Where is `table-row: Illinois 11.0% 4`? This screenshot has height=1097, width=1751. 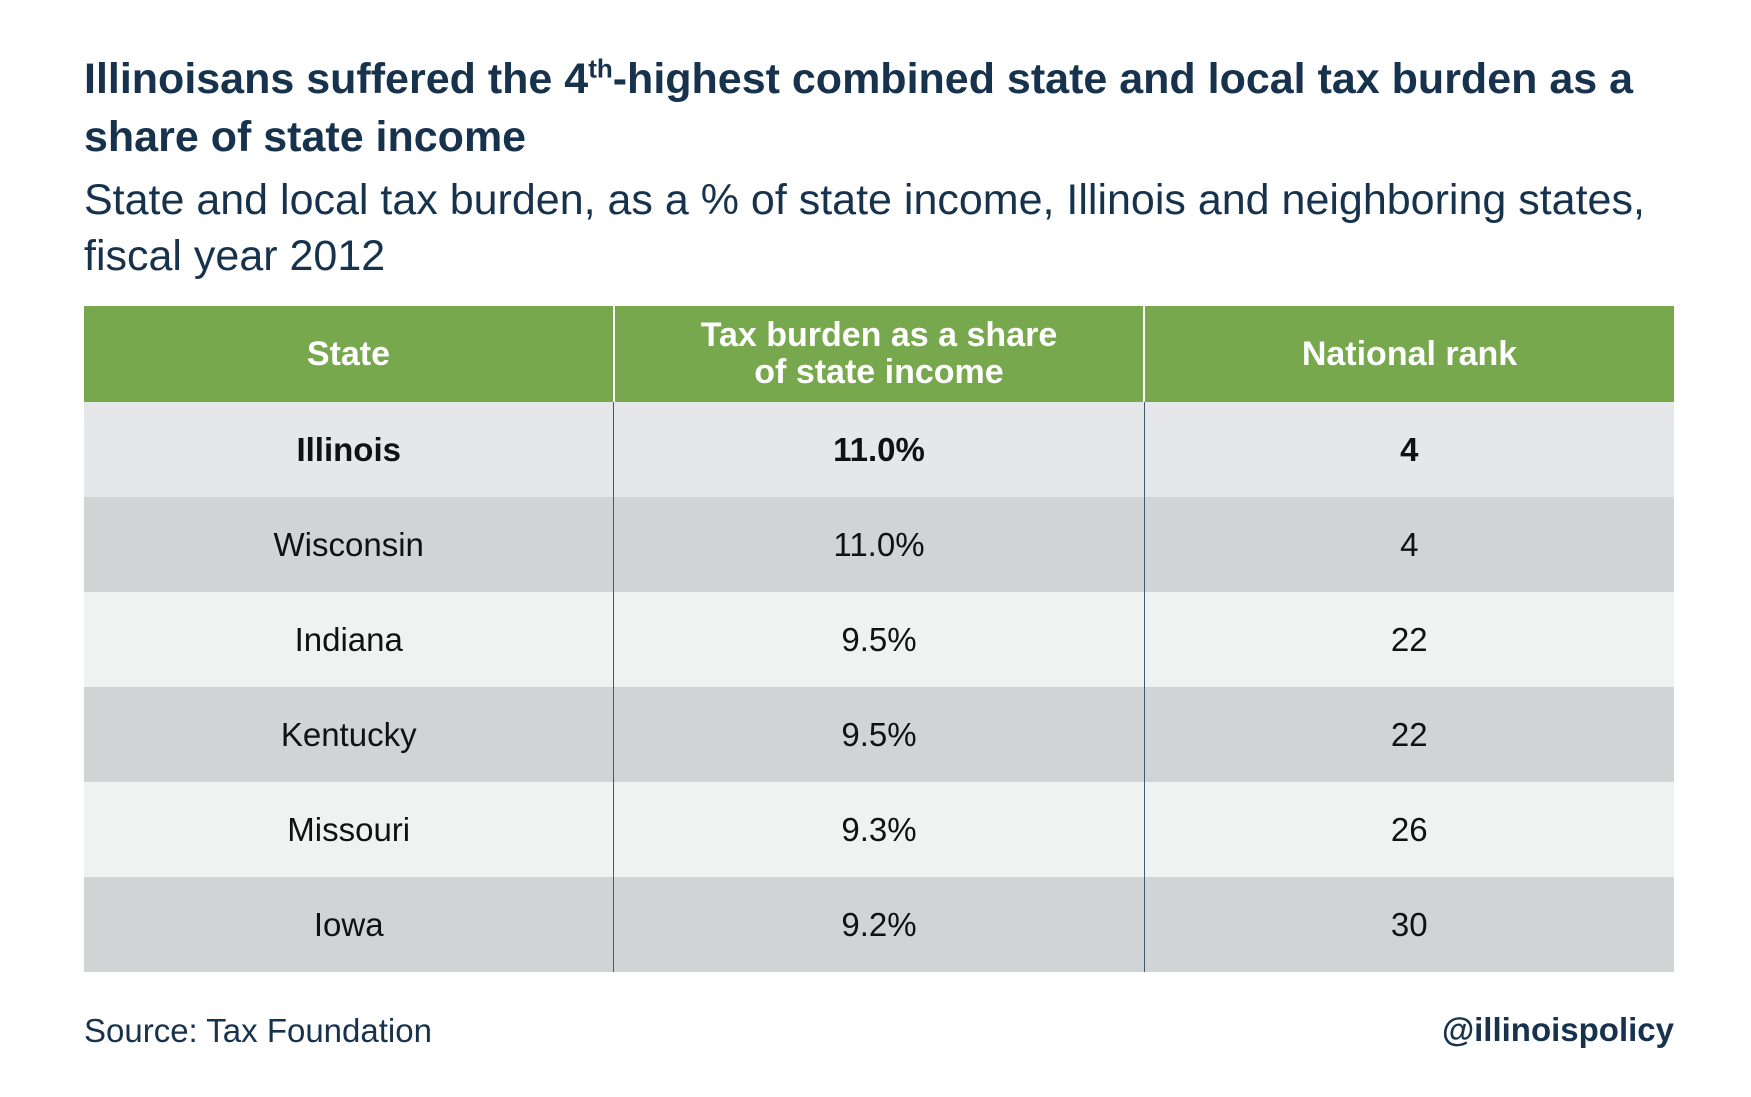 table-row: Illinois 11.0% 4 is located at coordinates (879, 449).